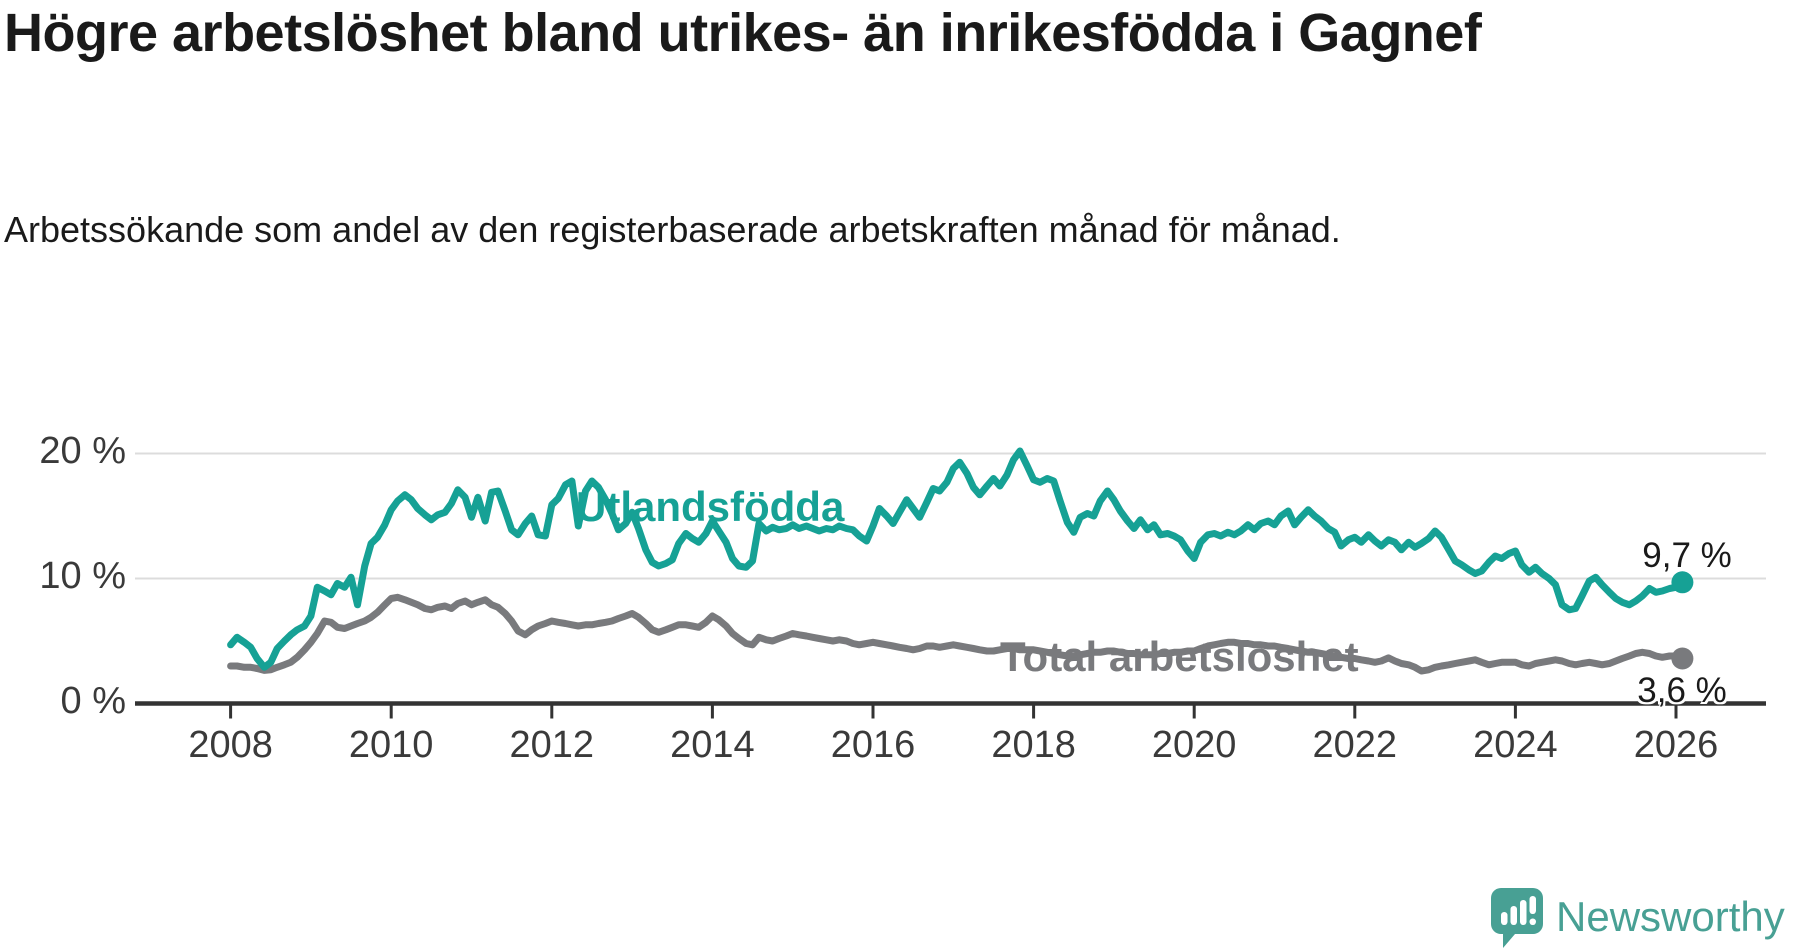  I want to click on end-value-label-total: 3,6 %, so click(1682, 690).